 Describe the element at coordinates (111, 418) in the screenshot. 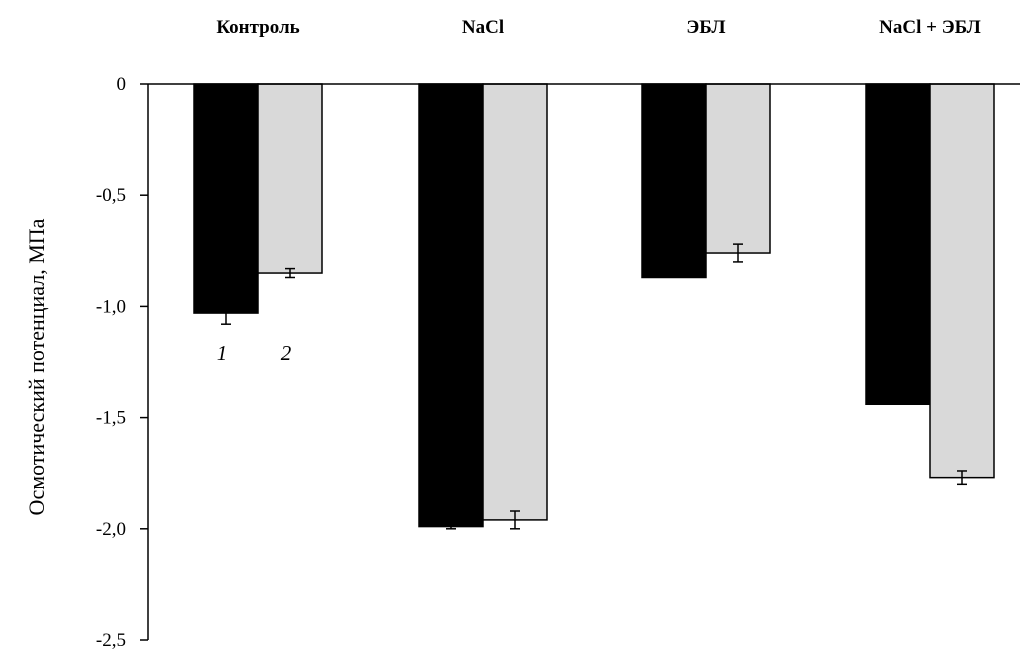

I see `y-tick-label: -1,5` at that location.